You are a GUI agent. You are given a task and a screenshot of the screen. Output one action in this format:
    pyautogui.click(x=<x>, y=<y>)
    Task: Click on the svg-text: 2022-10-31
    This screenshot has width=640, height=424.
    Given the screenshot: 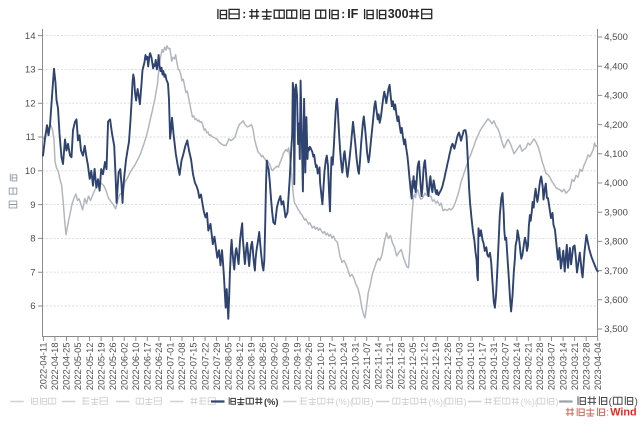 What is the action you would take?
    pyautogui.click(x=355, y=367)
    